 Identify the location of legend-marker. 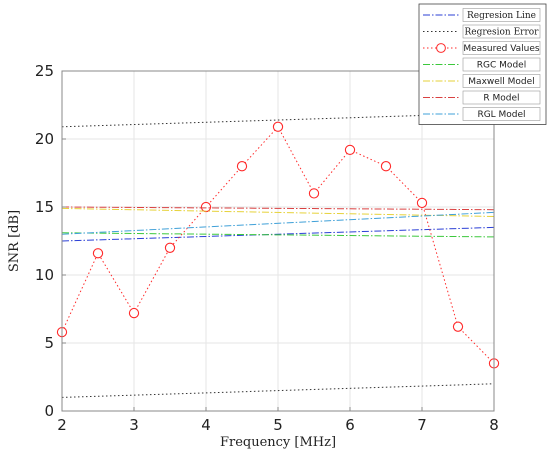
(441, 48).